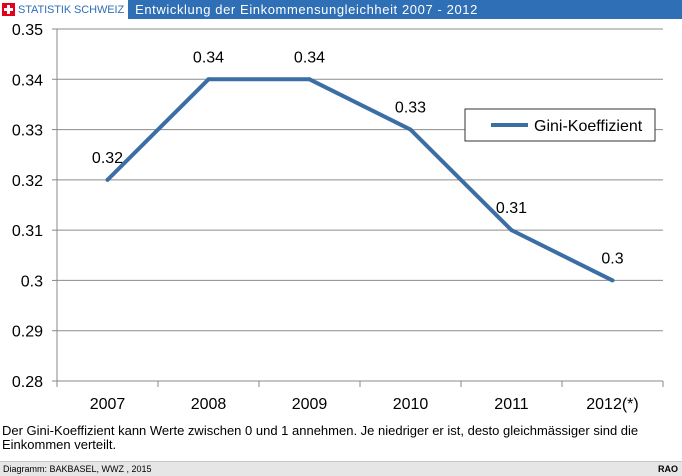 The width and height of the screenshot is (682, 476). I want to click on data-label: 0.33, so click(410, 108).